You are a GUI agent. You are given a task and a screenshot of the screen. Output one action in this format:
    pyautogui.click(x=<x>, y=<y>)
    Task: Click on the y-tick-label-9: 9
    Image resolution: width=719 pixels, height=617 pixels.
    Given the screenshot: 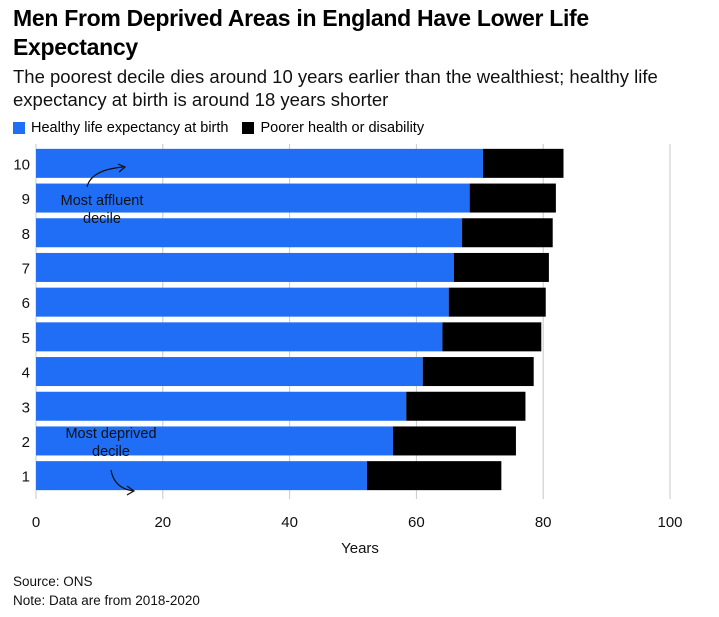 What is the action you would take?
    pyautogui.click(x=26, y=199)
    